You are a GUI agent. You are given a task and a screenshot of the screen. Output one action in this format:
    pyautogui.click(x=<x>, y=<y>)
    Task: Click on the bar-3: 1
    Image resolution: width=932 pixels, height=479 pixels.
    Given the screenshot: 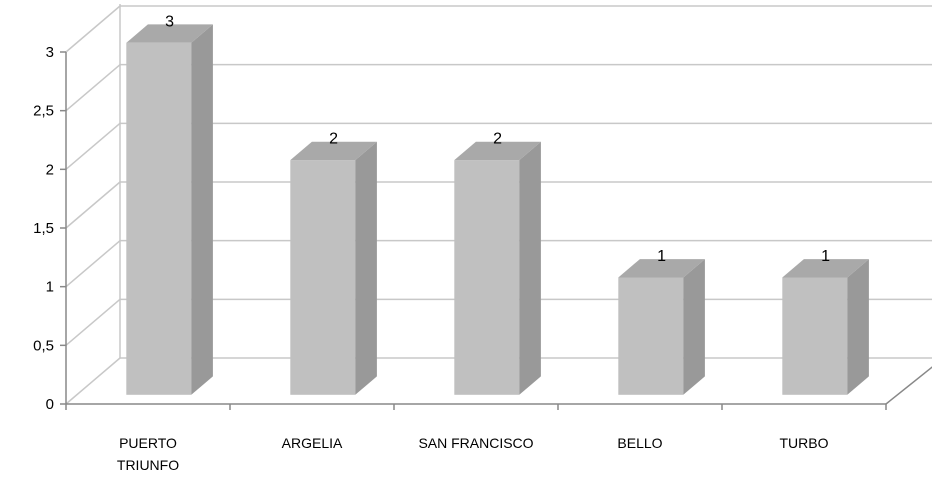 What is the action you would take?
    pyautogui.click(x=661, y=321)
    